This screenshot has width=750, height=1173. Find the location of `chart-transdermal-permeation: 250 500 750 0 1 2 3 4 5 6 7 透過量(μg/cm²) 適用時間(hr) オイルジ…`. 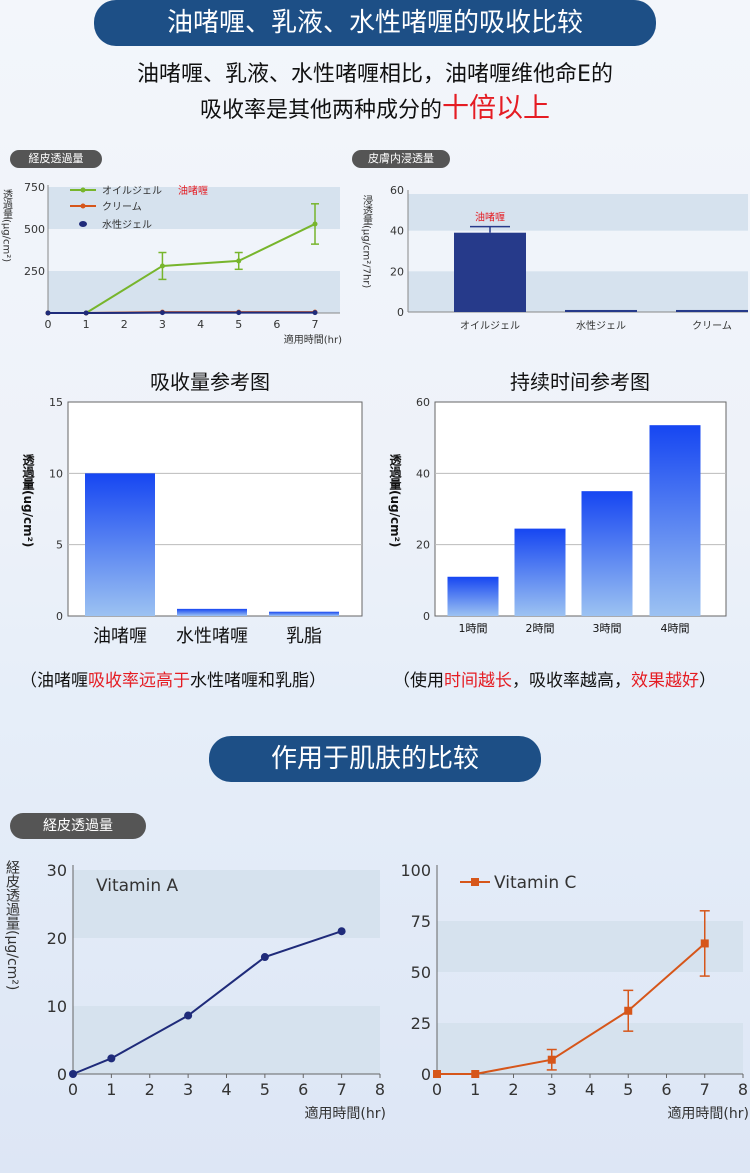

chart-transdermal-permeation: 250 500 750 0 1 2 3 4 5 6 7 透過量(μg/cm²) 適用時間(hr) オイルジ… is located at coordinates (172, 263).